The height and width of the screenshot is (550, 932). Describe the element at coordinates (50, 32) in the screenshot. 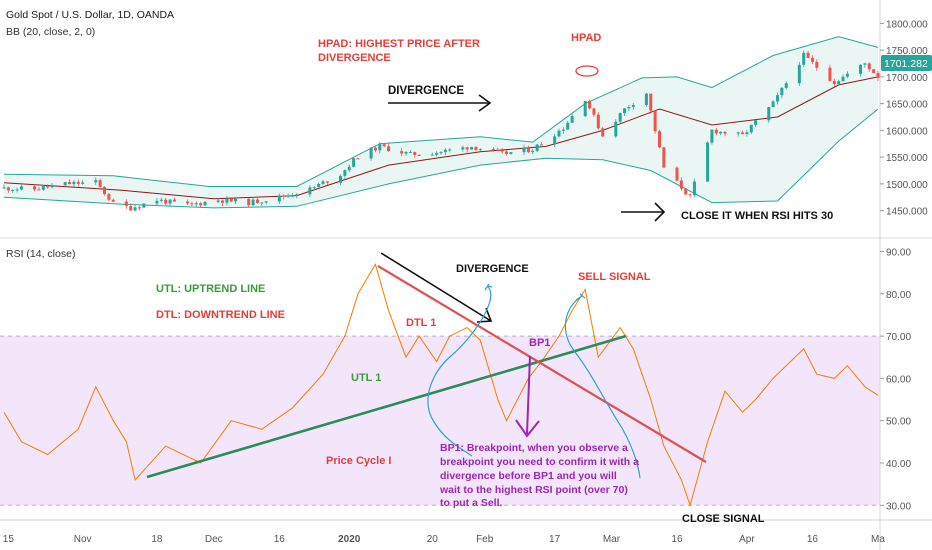

I see `bb-indicator-label: BB (20, close, 2, 0)` at that location.